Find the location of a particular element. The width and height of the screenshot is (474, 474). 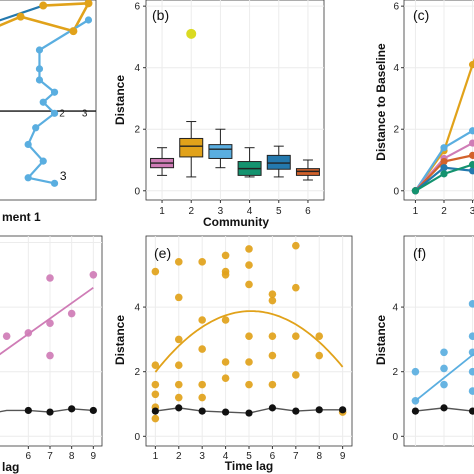

panel-c: 0 2 4 6 1 2 3 (c) Distance to Baseline is located at coordinates (424, 108).